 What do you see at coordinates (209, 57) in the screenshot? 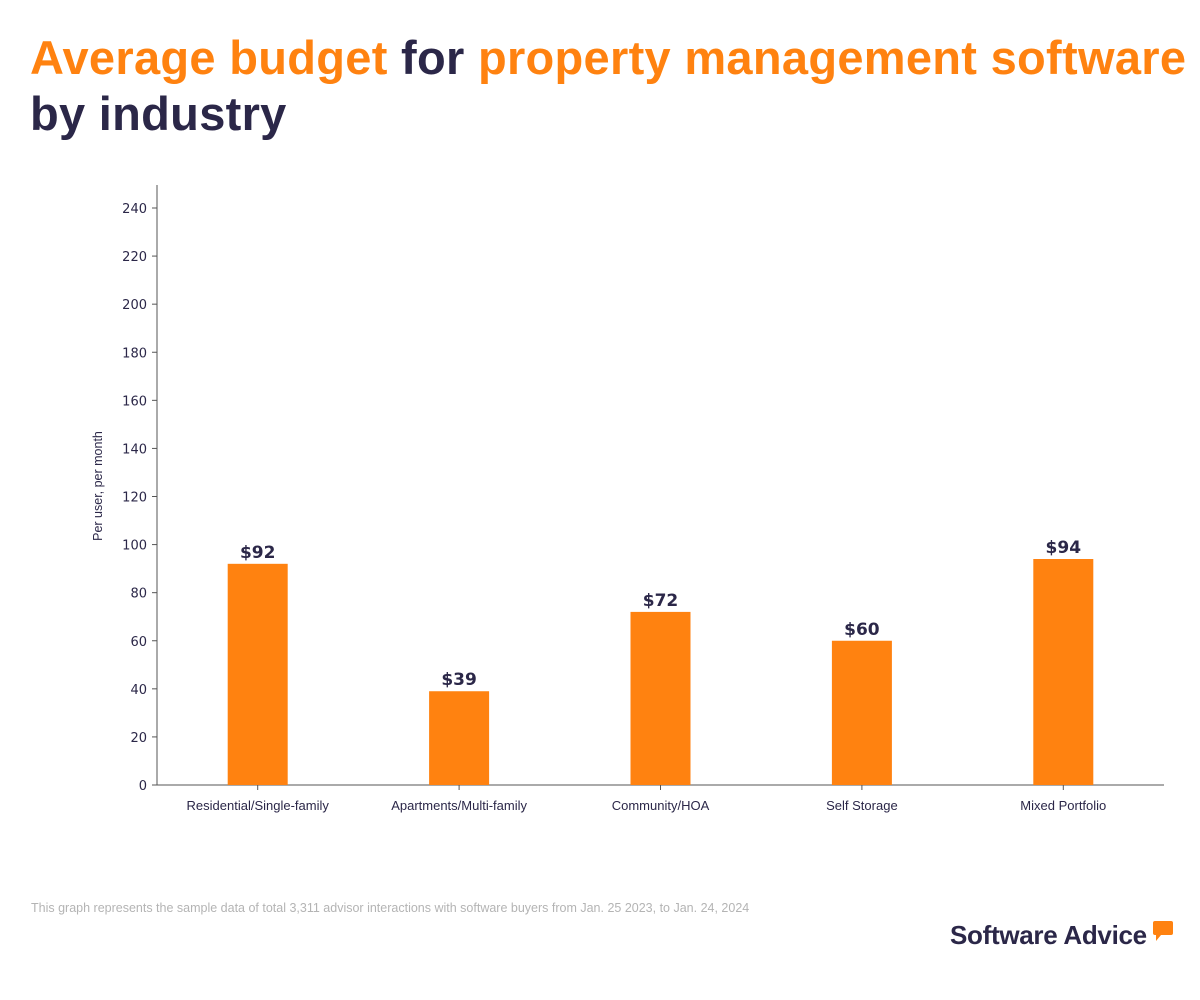
I see `title-part: Average budget` at bounding box center [209, 57].